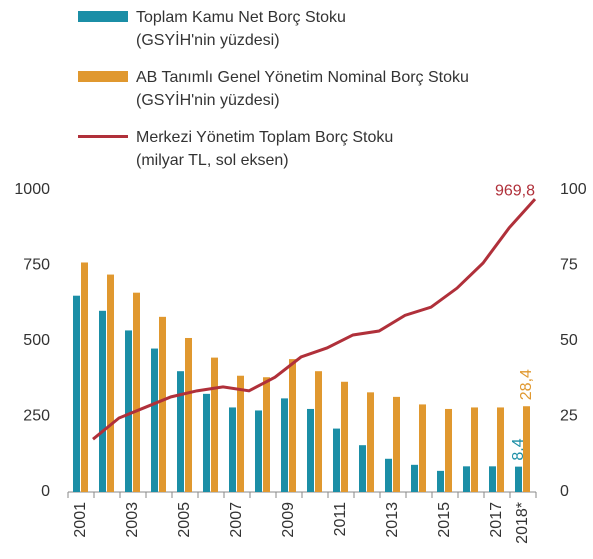  Describe the element at coordinates (522, 523) in the screenshot. I see `x-tick-label: 2018*` at that location.